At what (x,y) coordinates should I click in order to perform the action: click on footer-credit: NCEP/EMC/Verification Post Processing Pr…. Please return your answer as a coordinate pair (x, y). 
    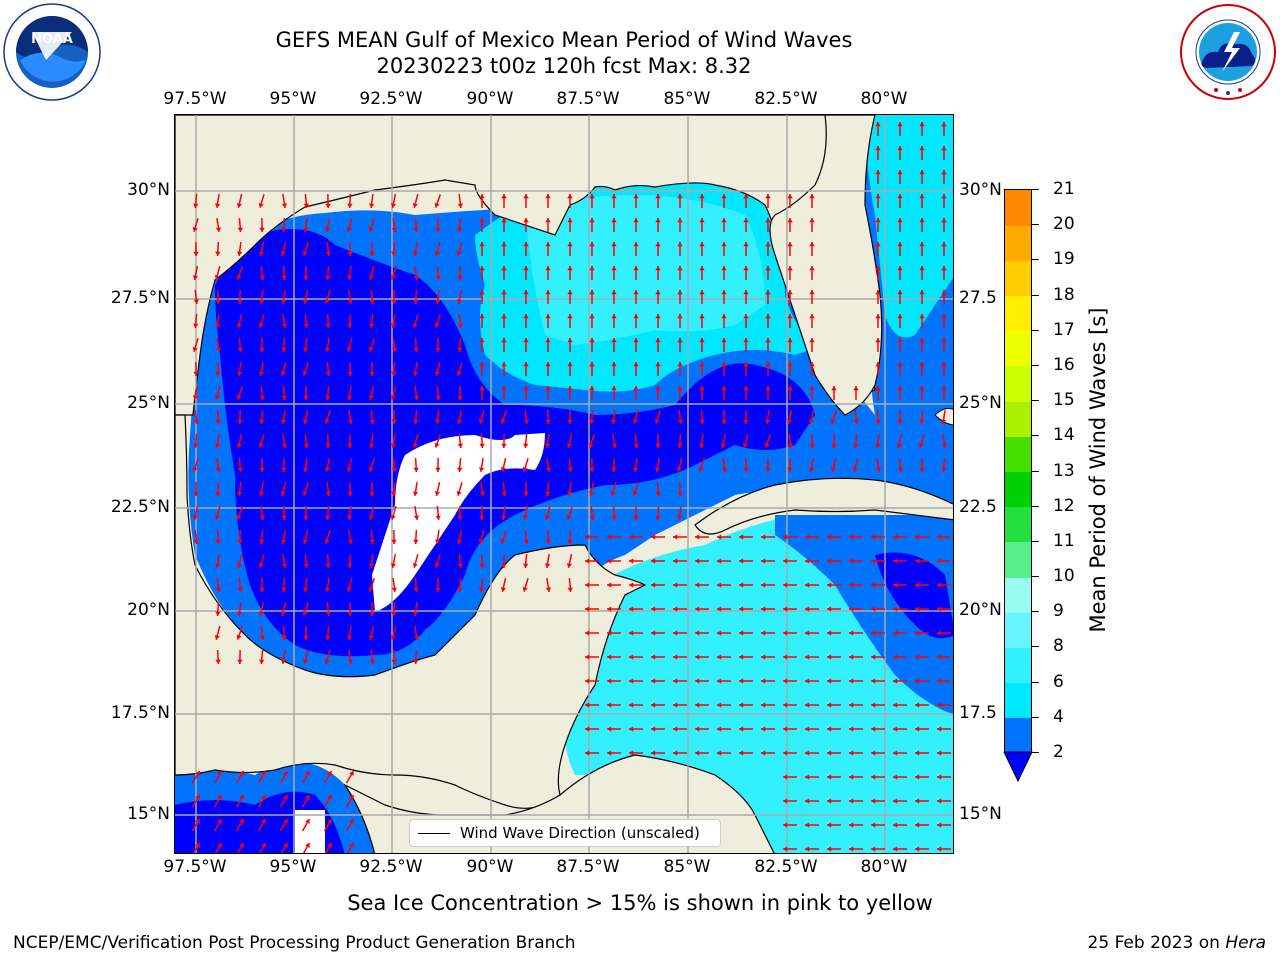
    Looking at the image, I should click on (294, 943).